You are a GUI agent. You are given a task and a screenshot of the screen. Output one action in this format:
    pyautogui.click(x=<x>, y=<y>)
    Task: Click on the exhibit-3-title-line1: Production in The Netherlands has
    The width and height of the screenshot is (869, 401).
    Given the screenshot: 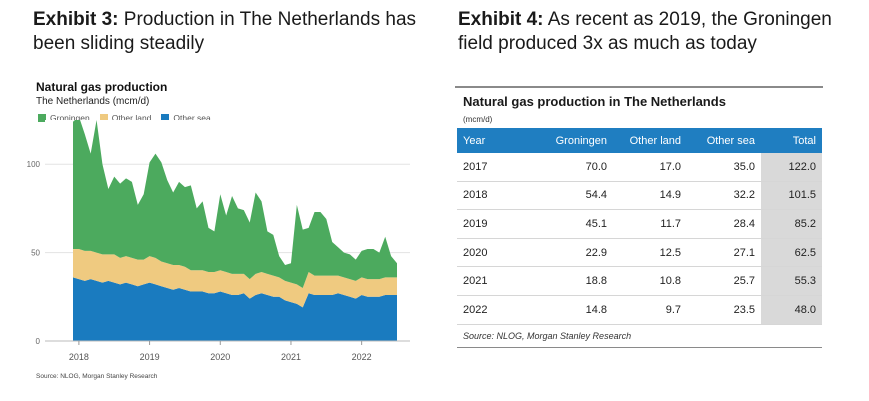 What is the action you would take?
    pyautogui.click(x=270, y=19)
    